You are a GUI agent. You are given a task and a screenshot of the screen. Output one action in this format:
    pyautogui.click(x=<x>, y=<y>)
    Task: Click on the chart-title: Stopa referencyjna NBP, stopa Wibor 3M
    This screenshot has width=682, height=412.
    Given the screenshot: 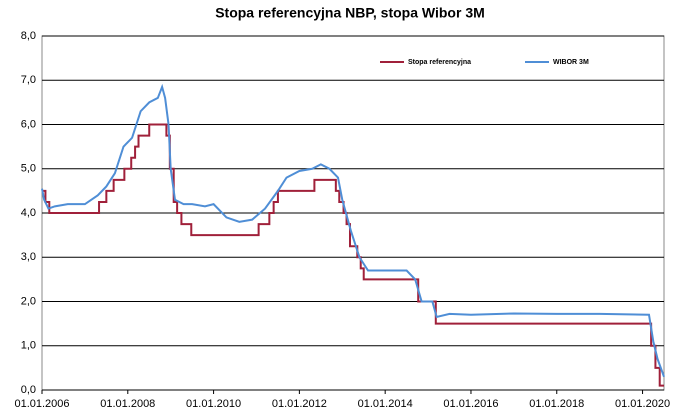 What is the action you would take?
    pyautogui.click(x=350, y=13)
    